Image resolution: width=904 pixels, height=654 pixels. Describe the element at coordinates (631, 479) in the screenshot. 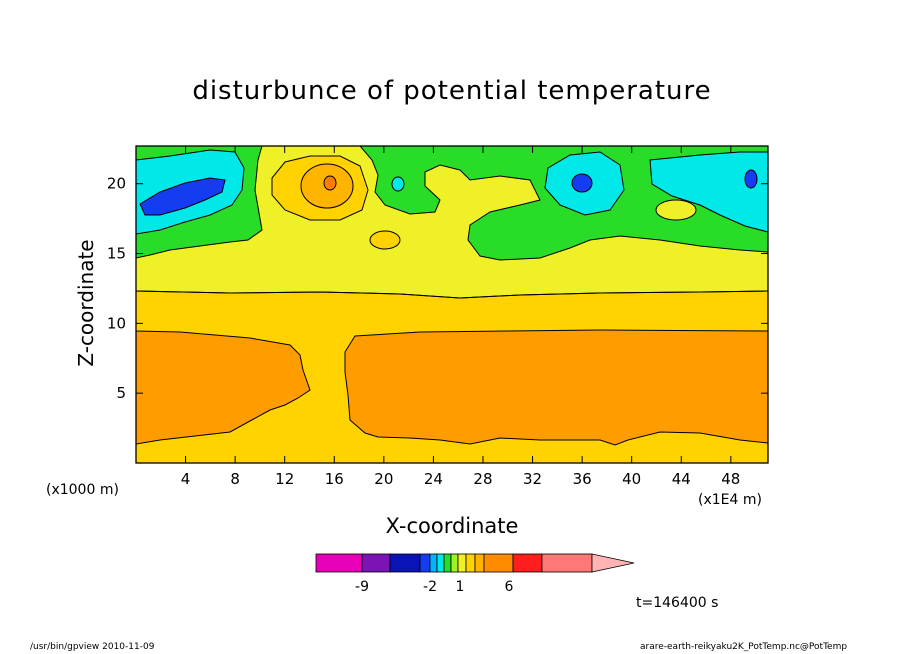

I see `x-tick-label: 40` at that location.